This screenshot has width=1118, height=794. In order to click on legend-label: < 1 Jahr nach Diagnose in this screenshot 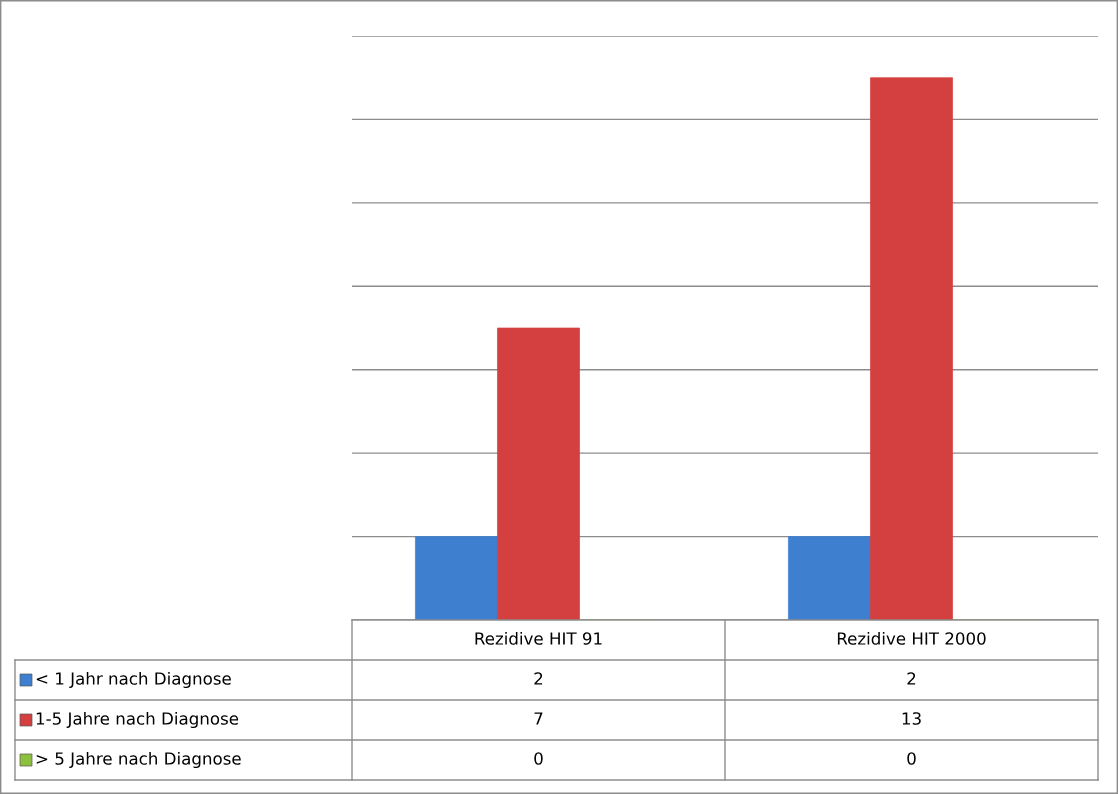, I will do `click(133, 680)`.